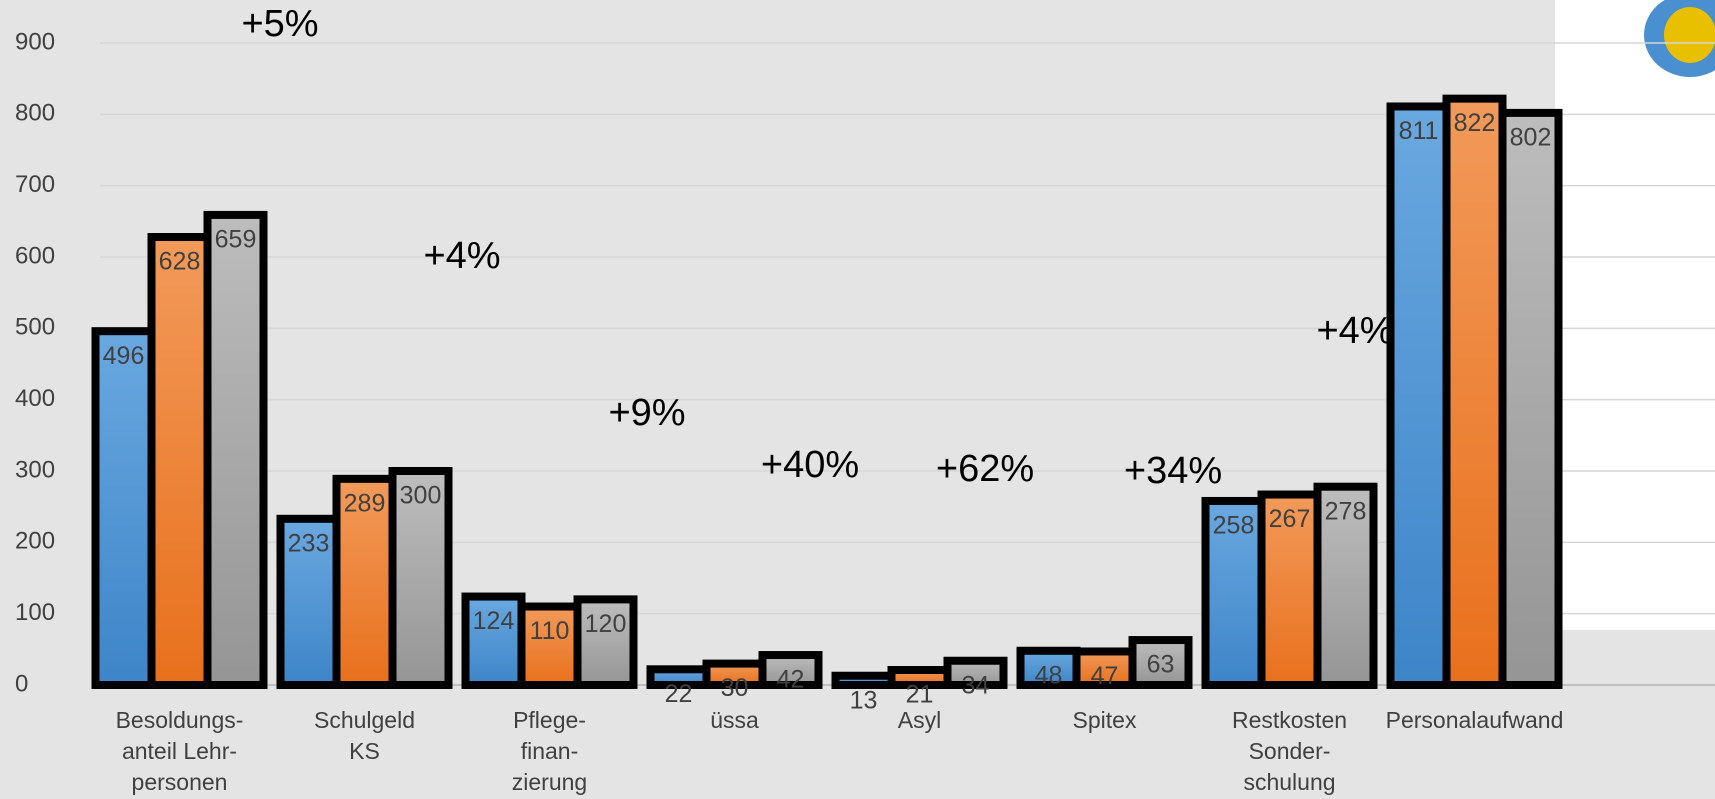  I want to click on value-label: 34, so click(976, 685).